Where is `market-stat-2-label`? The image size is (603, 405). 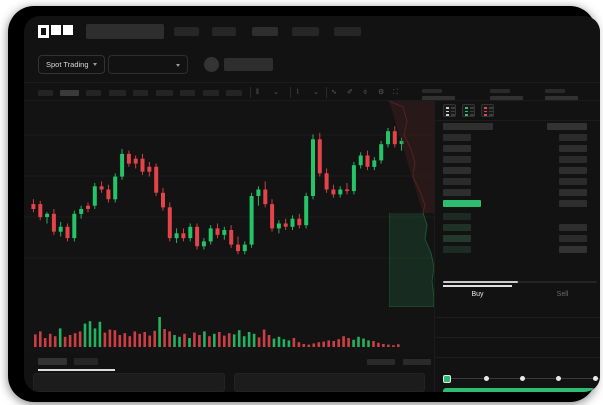
market-stat-2-label is located at coordinates (500, 91).